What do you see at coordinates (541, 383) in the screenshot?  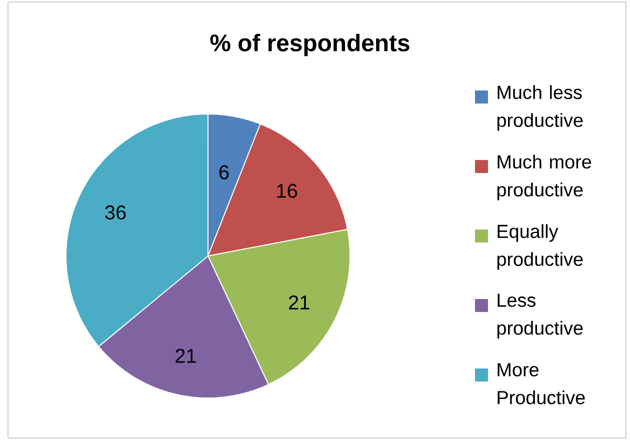 I see `legend-label: More Productive` at bounding box center [541, 383].